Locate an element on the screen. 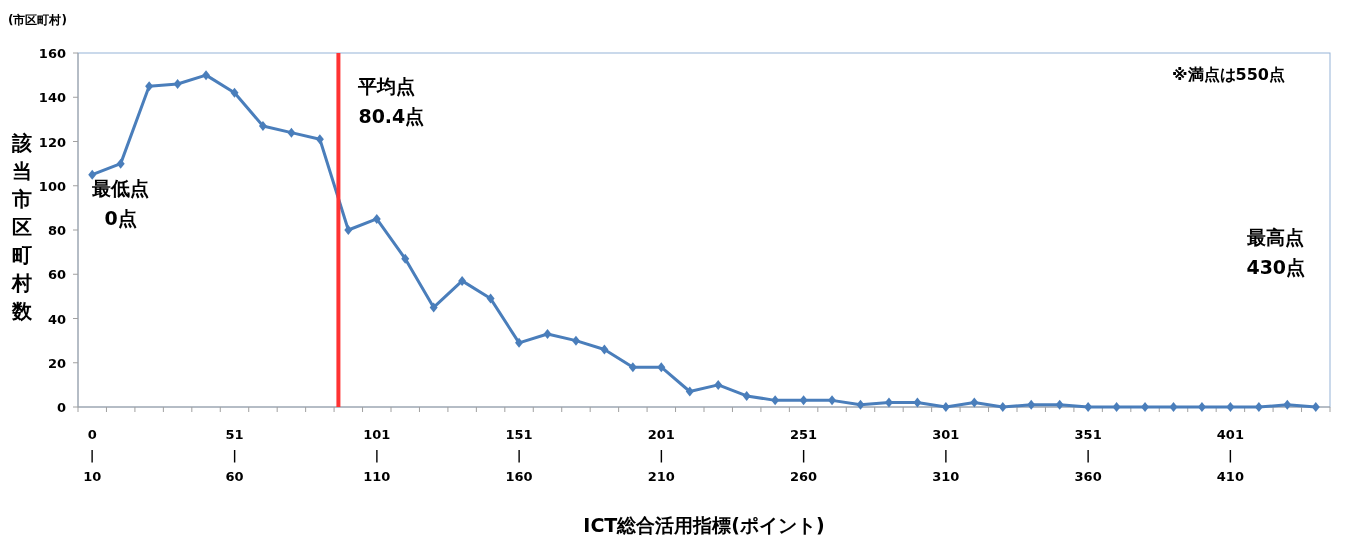  x-tick-label: 0 | 10 is located at coordinates (92, 455).